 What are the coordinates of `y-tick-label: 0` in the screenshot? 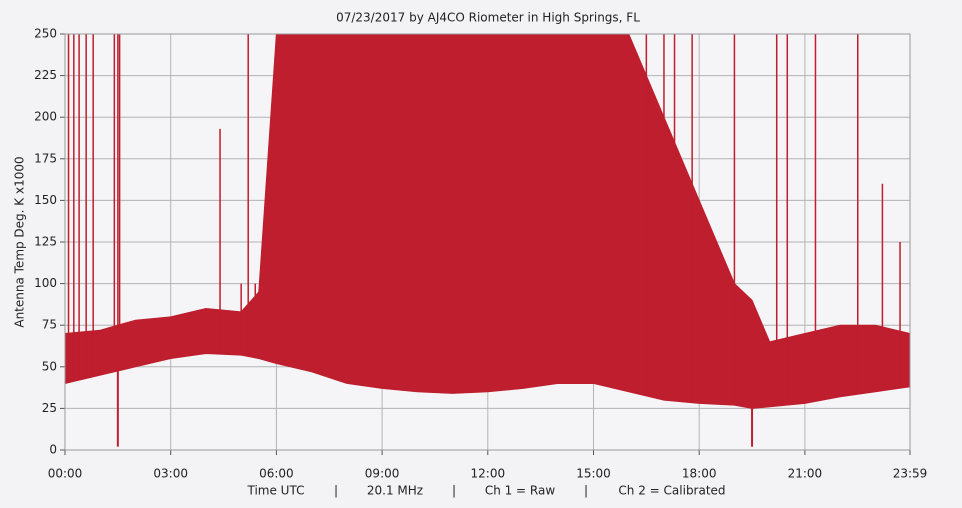 It's located at (53, 450).